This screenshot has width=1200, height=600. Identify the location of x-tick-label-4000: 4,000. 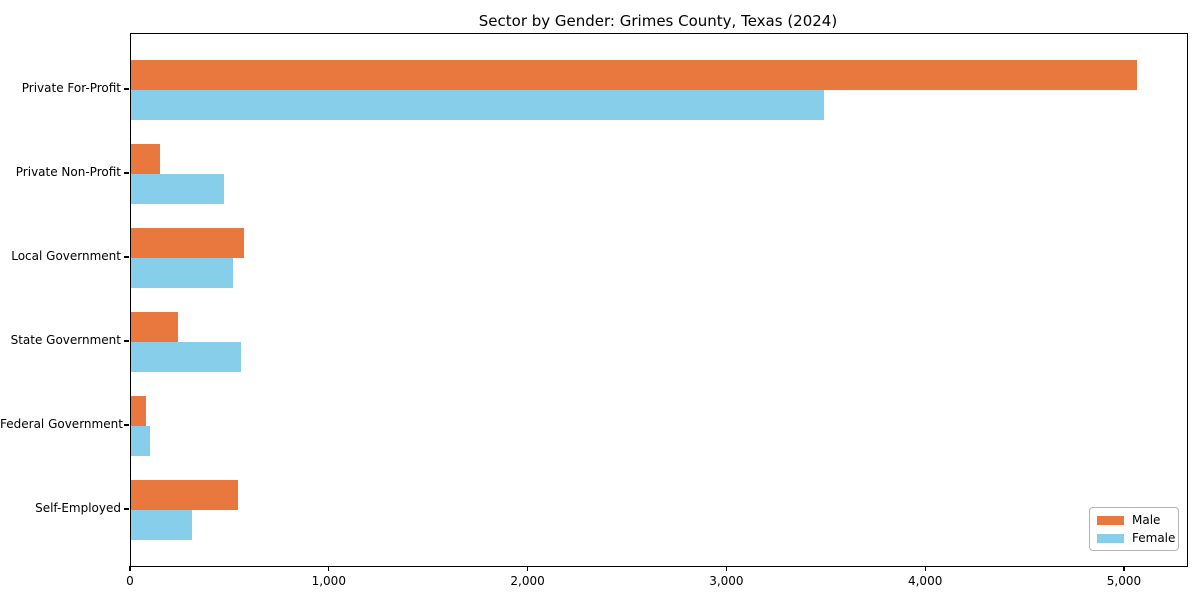
(925, 581).